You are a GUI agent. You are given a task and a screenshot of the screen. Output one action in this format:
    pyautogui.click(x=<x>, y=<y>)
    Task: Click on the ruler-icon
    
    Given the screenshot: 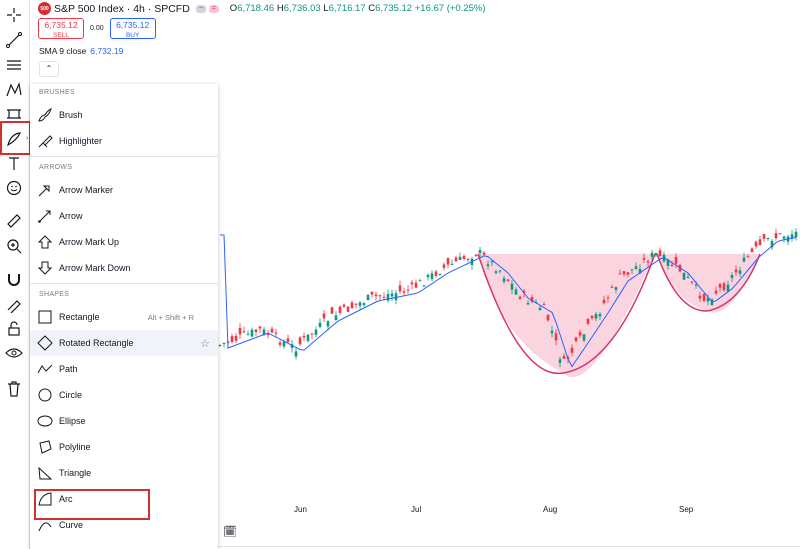 What is the action you would take?
    pyautogui.click(x=14, y=221)
    